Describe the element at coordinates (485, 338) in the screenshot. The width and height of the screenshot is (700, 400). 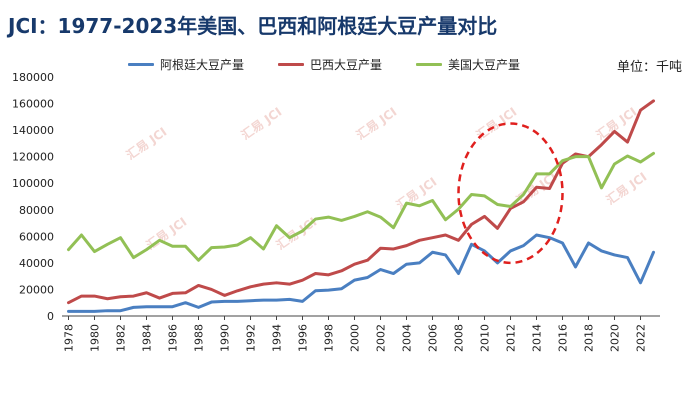
I see `x-tick-label: 2010` at that location.